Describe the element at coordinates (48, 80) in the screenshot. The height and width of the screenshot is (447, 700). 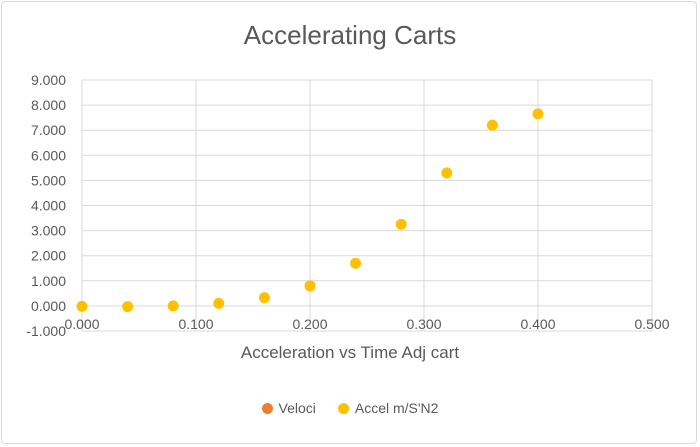
I see `y-tick-label: 9.000` at that location.